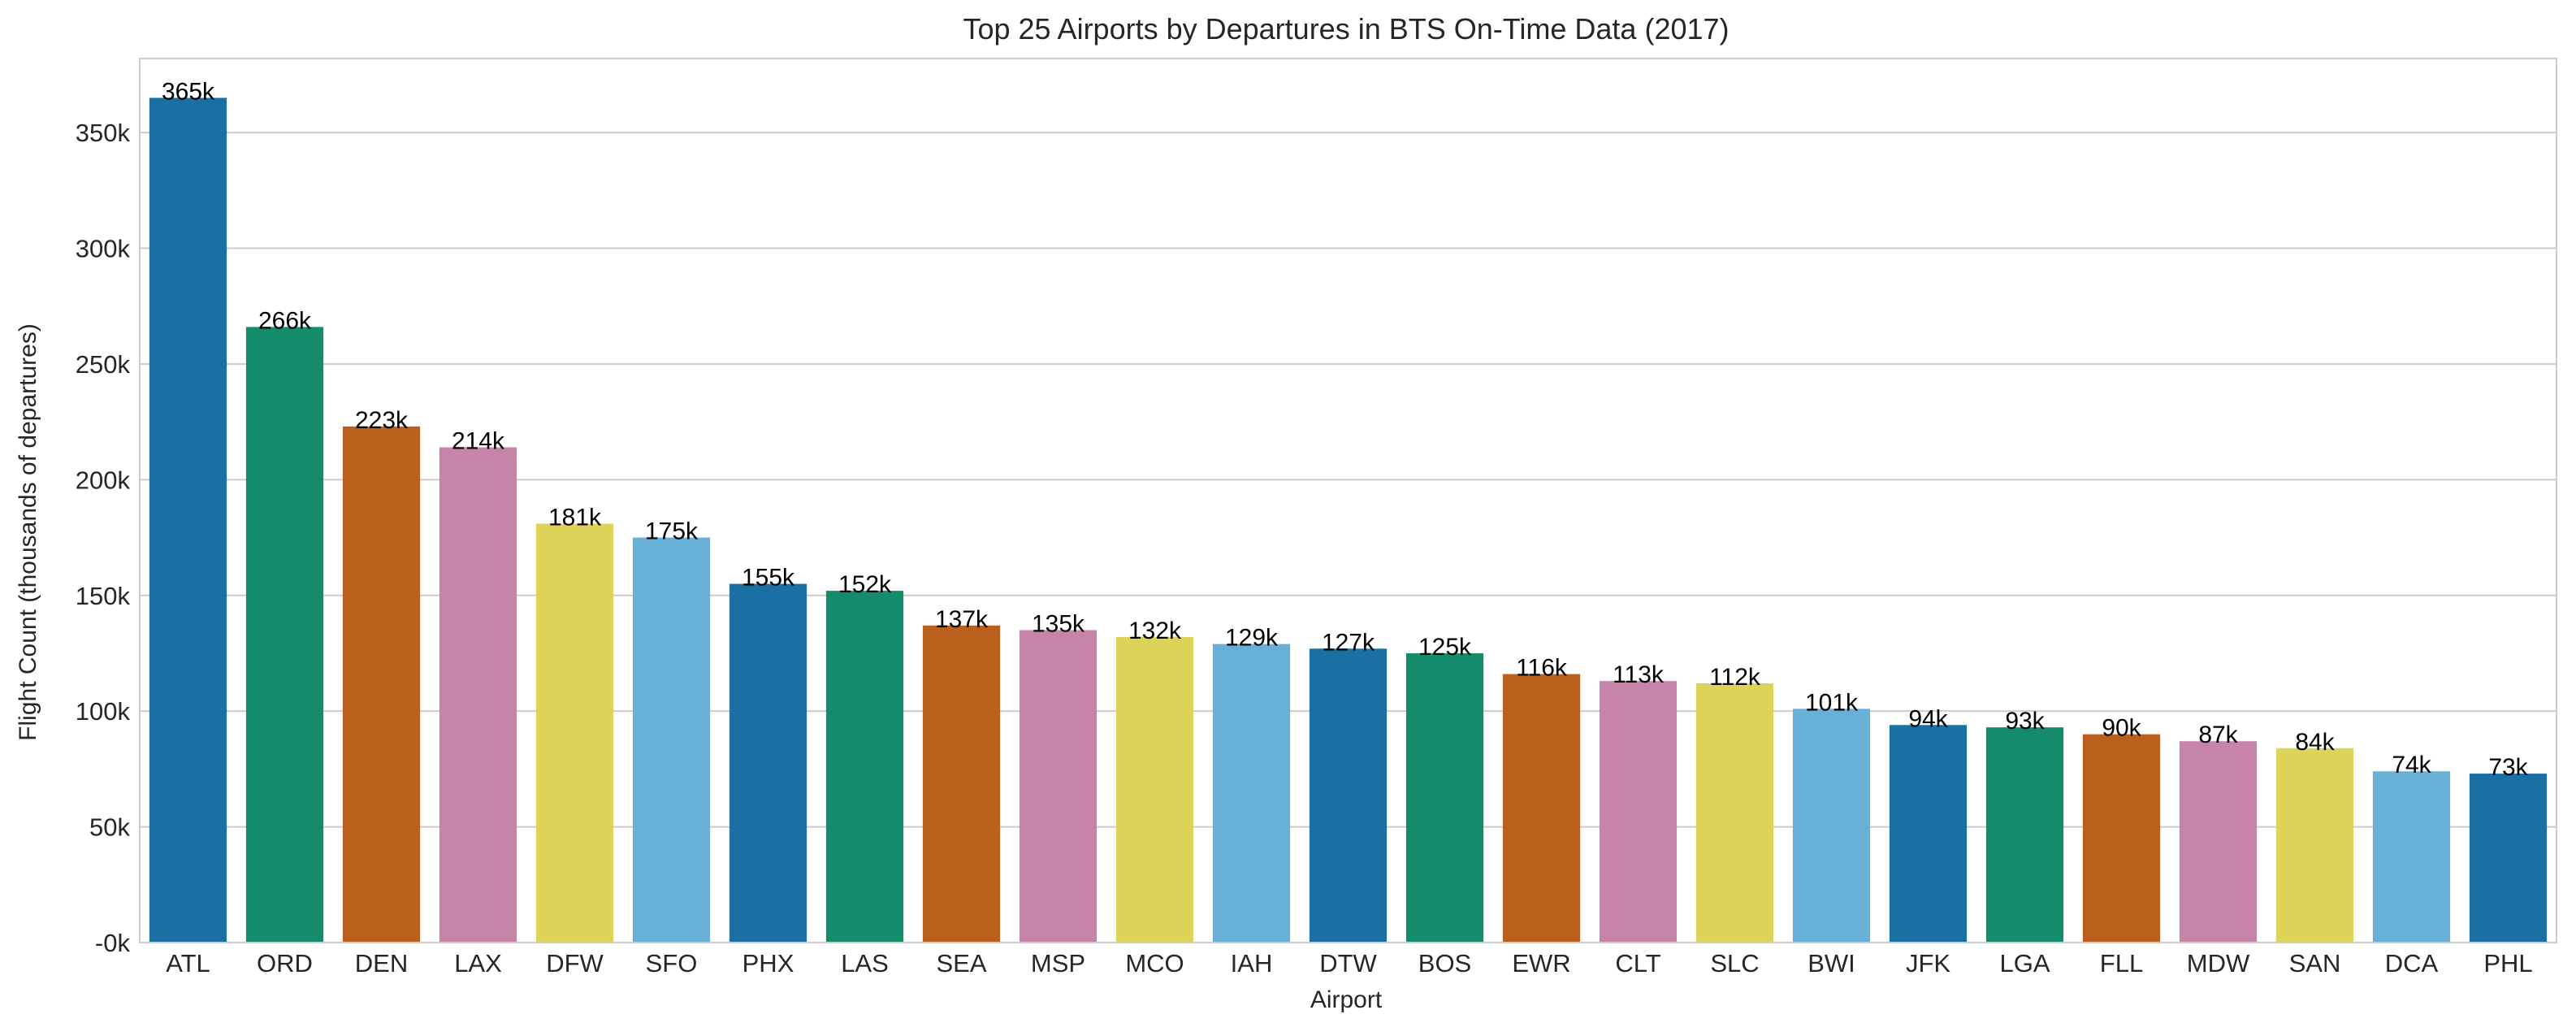 This screenshot has height=1036, width=2576. Describe the element at coordinates (381, 963) in the screenshot. I see `x-tick-label: DEN` at that location.